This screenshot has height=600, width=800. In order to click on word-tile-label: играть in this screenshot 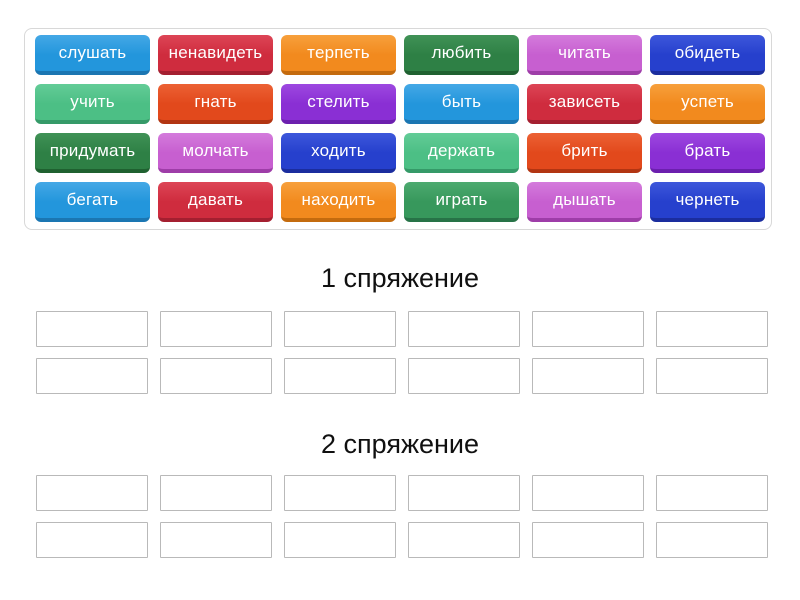, I will do `click(461, 199)`.